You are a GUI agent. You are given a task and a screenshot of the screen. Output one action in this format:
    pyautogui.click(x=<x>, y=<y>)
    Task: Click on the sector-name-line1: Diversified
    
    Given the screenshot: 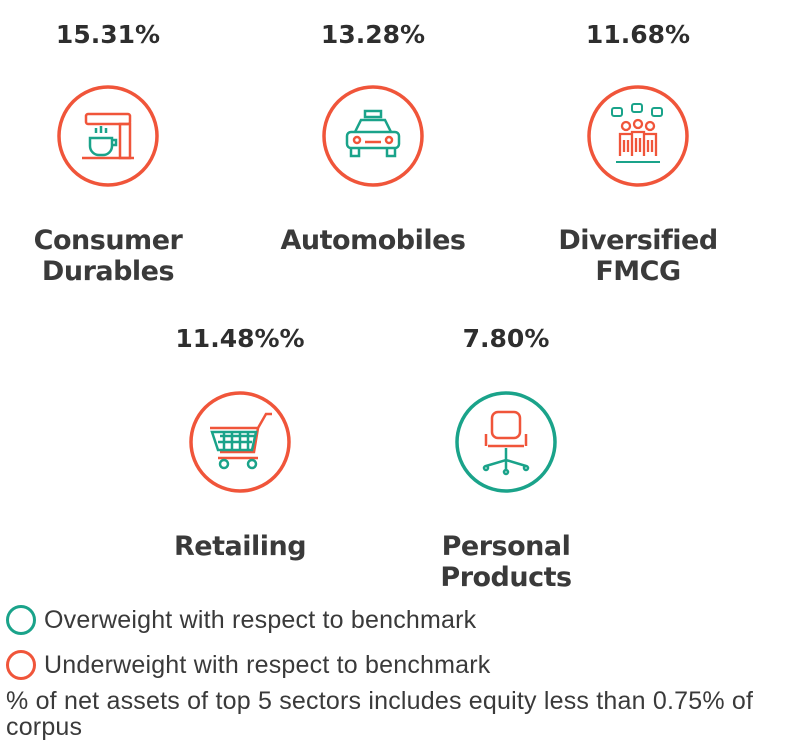 What is the action you would take?
    pyautogui.click(x=638, y=240)
    